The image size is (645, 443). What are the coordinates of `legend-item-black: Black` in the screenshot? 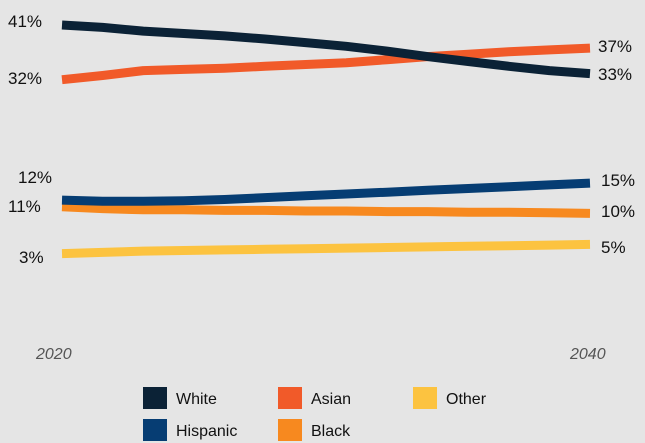 It's located at (314, 430).